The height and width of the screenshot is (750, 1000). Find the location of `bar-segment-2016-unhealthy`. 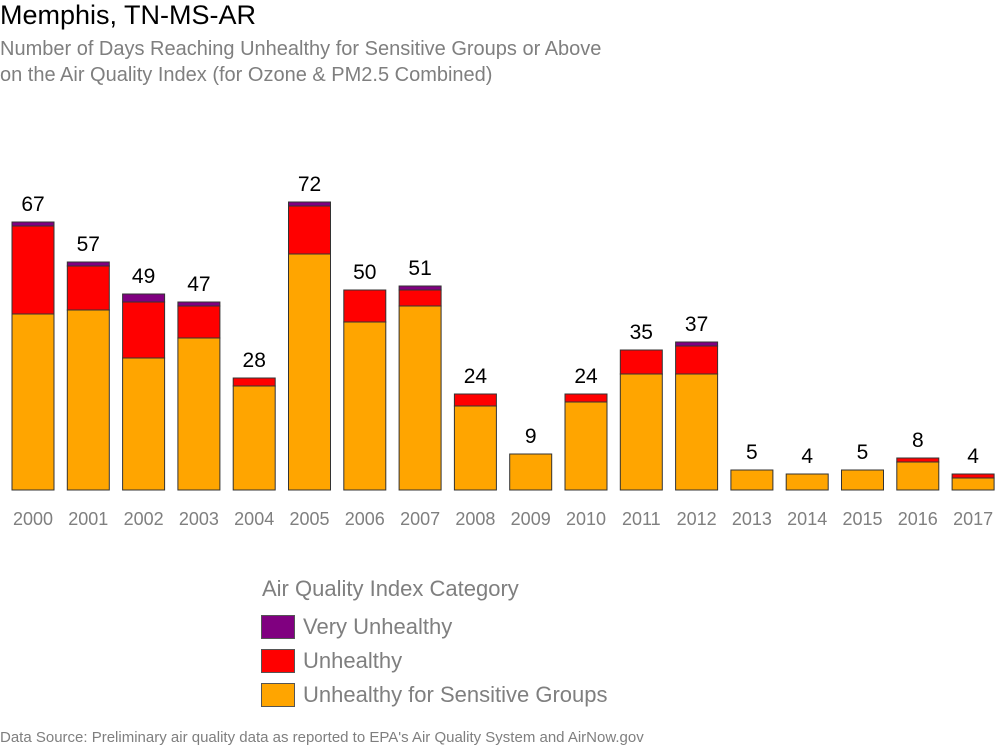

bar-segment-2016-unhealthy is located at coordinates (918, 460).